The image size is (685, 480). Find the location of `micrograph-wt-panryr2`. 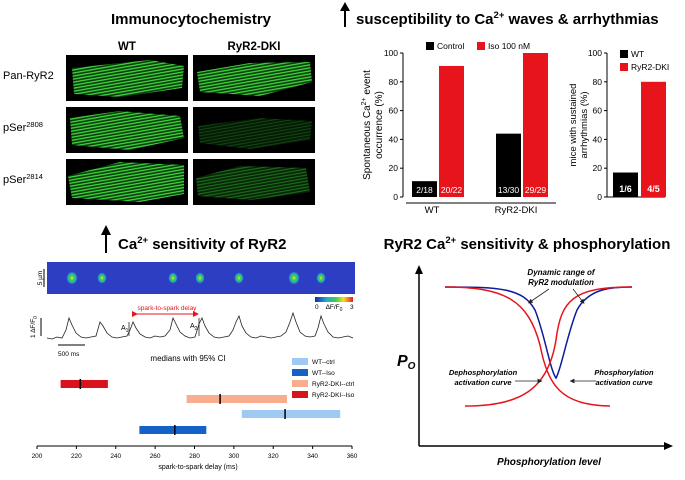

micrograph-wt-panryr2 is located at coordinates (127, 78).